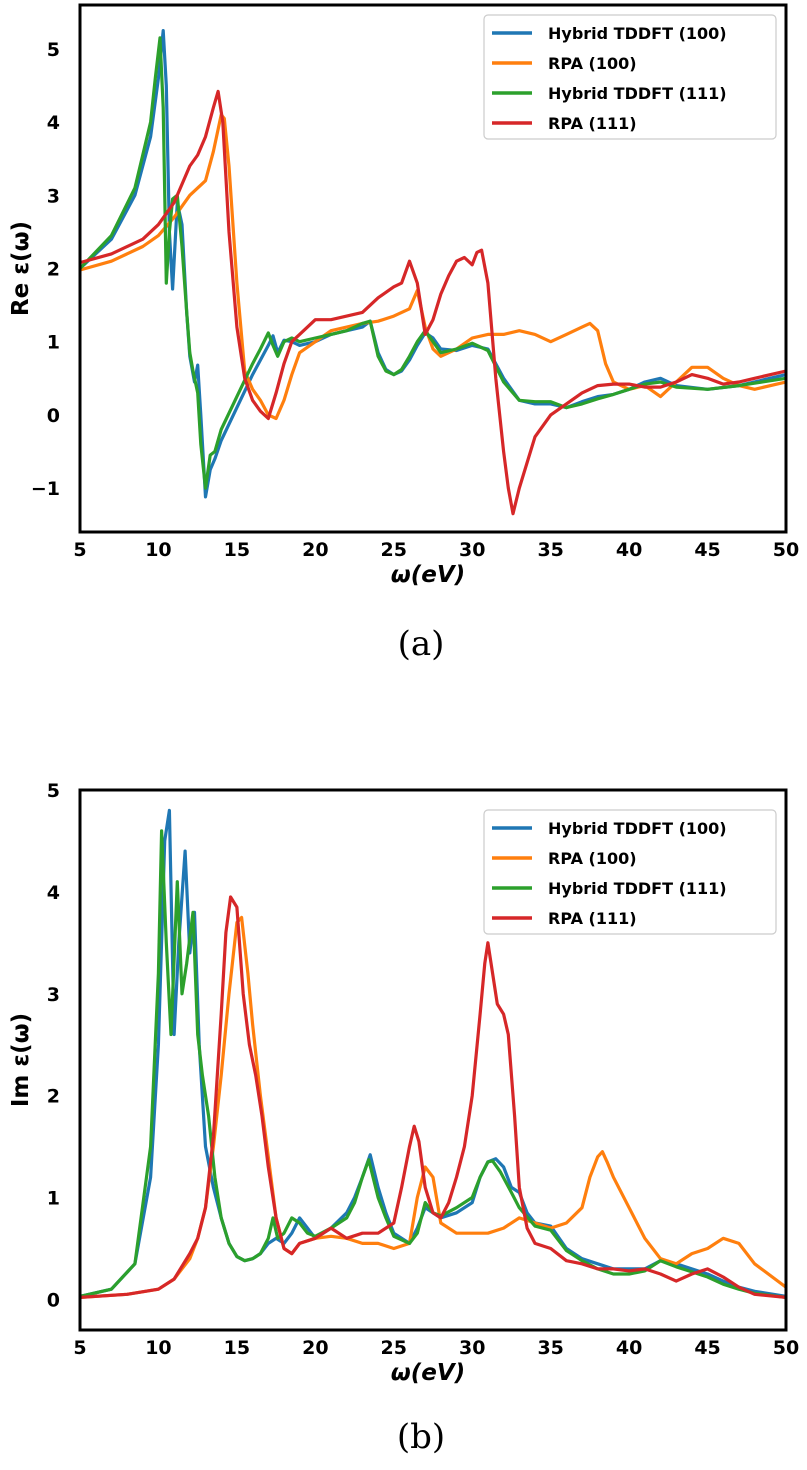  I want to click on panel-caption: (b), so click(421, 1437).